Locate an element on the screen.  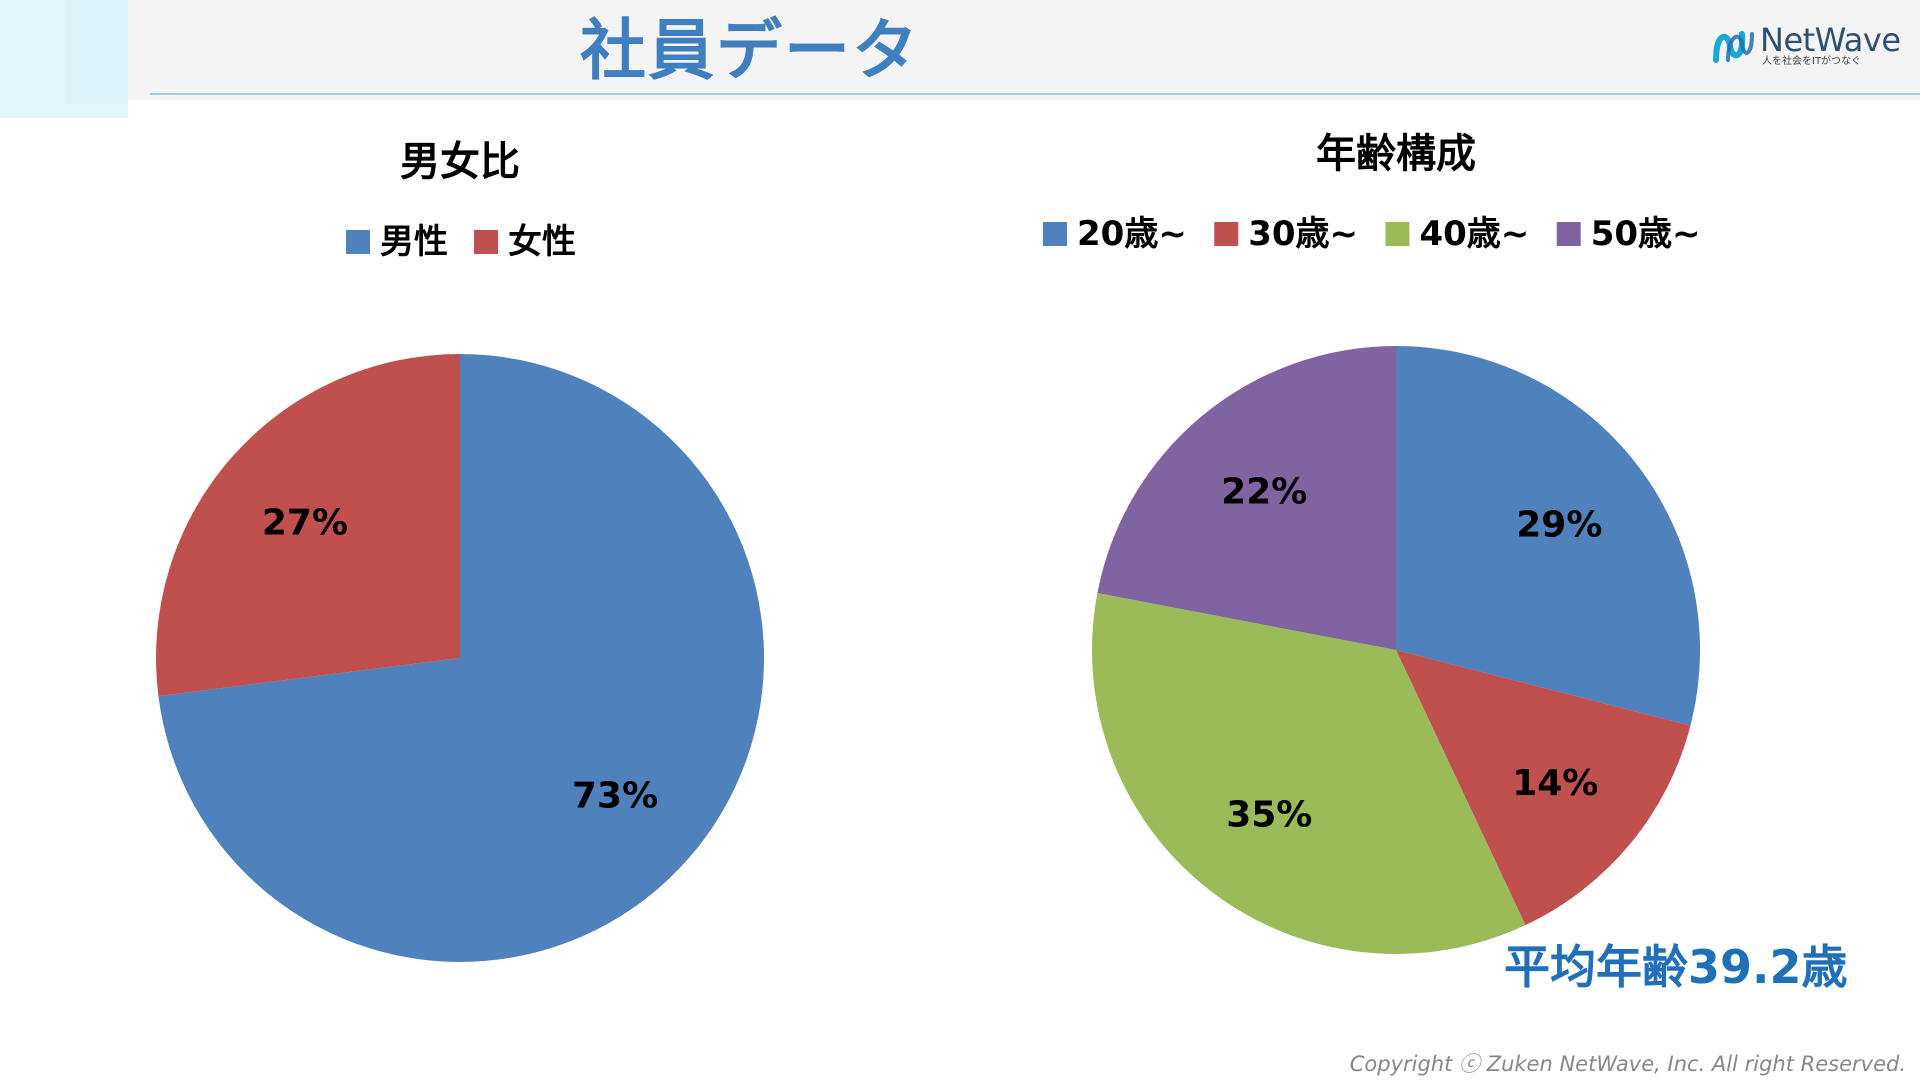
age-data-label-3: 22% is located at coordinates (1264, 492).